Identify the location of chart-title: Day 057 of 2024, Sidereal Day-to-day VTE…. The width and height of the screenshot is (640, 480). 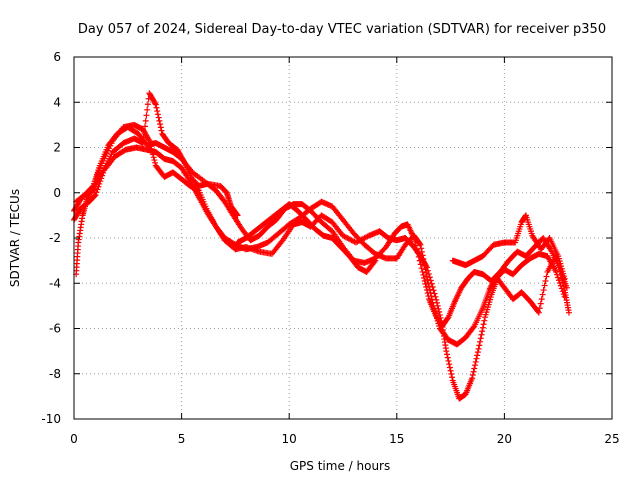
(342, 29).